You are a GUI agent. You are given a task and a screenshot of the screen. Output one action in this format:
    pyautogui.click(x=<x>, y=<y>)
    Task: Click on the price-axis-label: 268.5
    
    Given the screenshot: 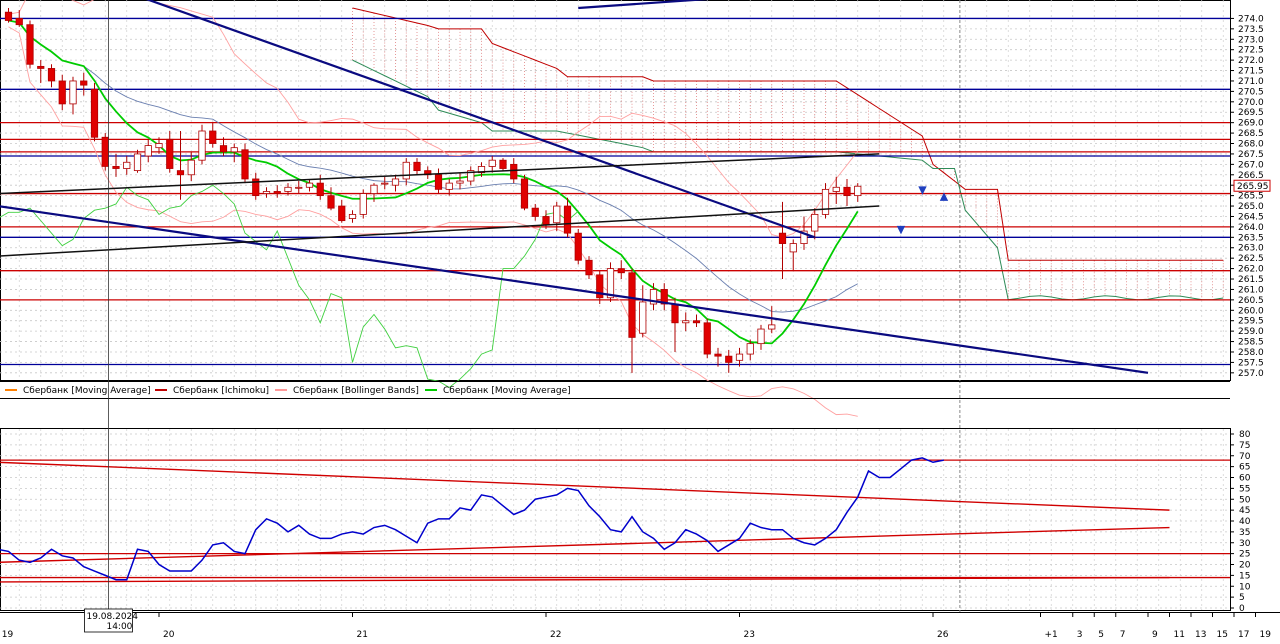 What is the action you would take?
    pyautogui.click(x=1251, y=134)
    